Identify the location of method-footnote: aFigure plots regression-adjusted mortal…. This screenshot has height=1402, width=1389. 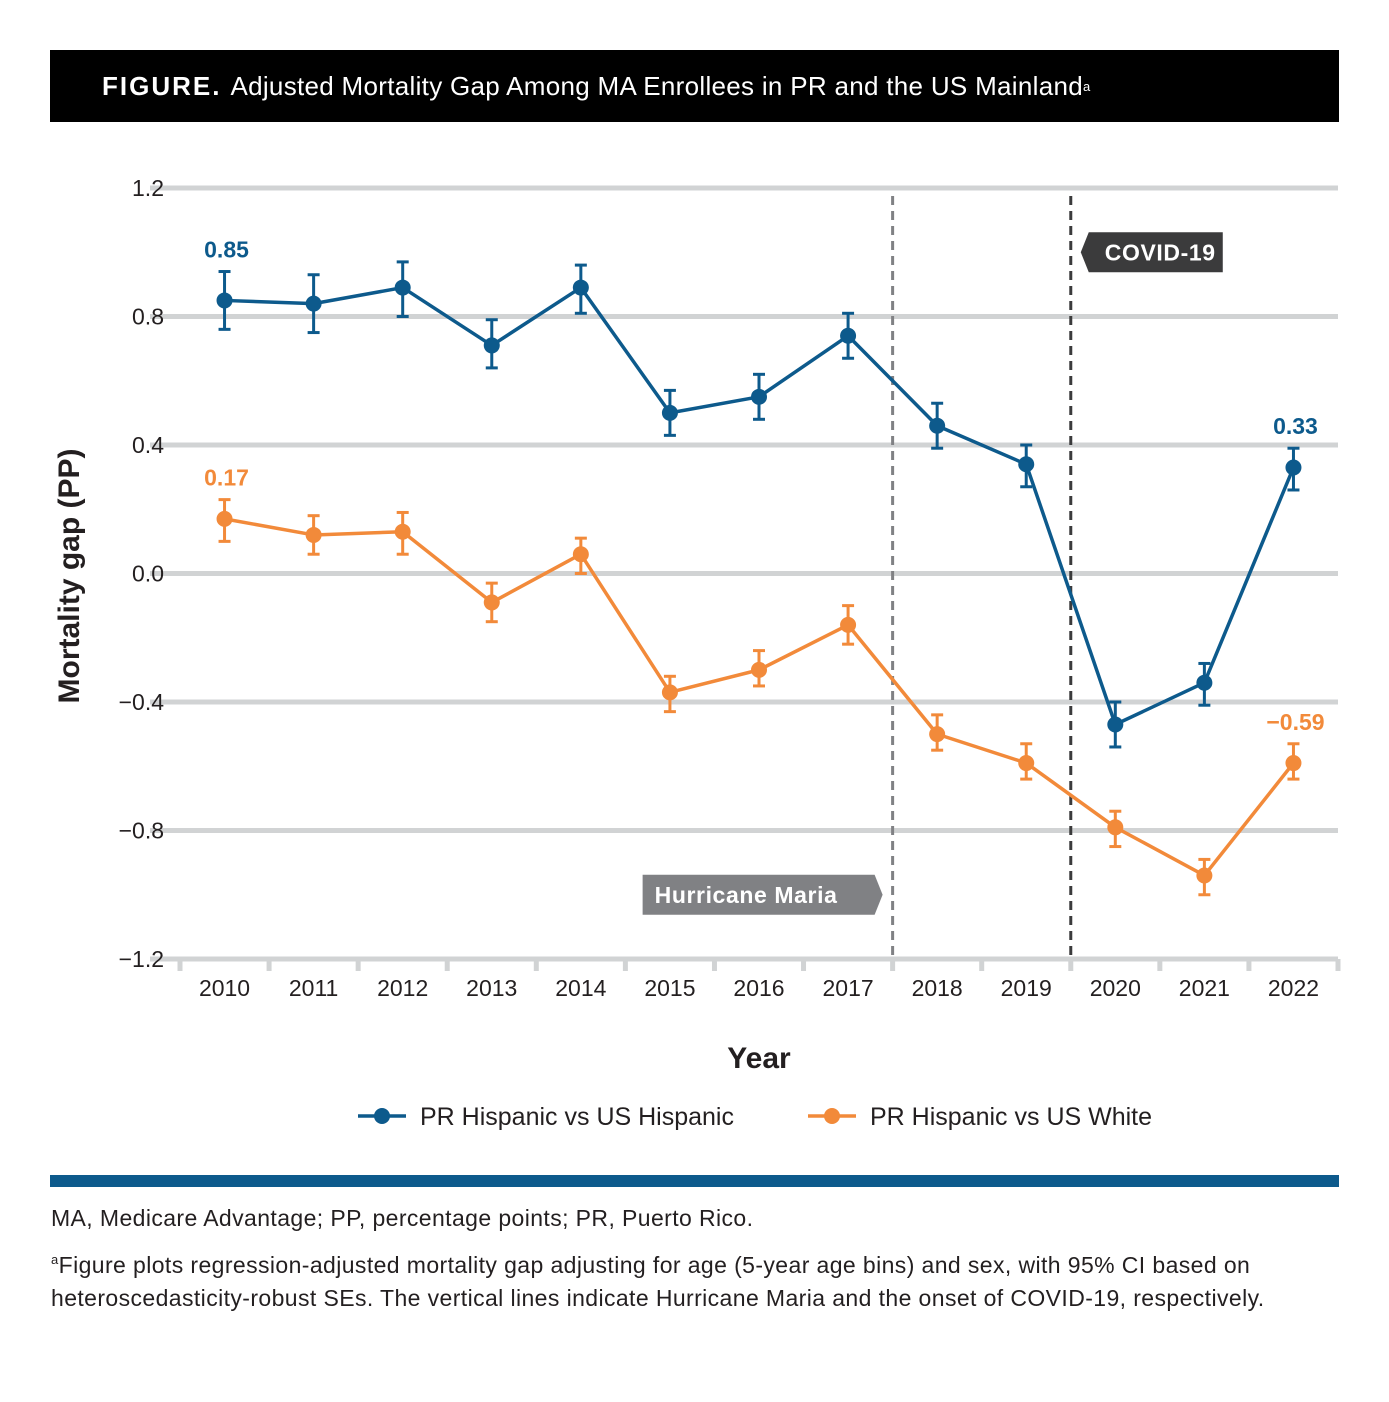
(686, 1279).